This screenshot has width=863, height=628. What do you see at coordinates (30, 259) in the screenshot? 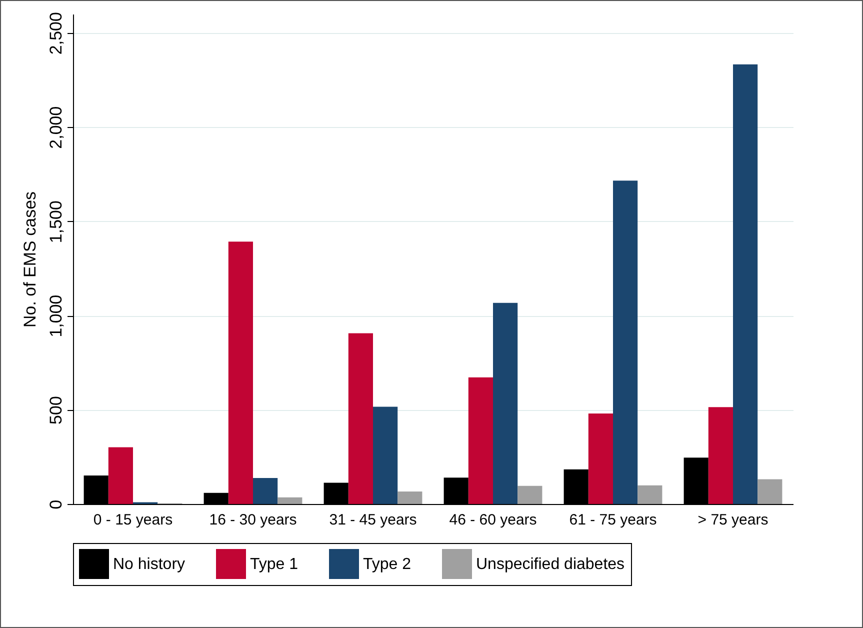
I see `y-axis-title: No. of EMS cases` at bounding box center [30, 259].